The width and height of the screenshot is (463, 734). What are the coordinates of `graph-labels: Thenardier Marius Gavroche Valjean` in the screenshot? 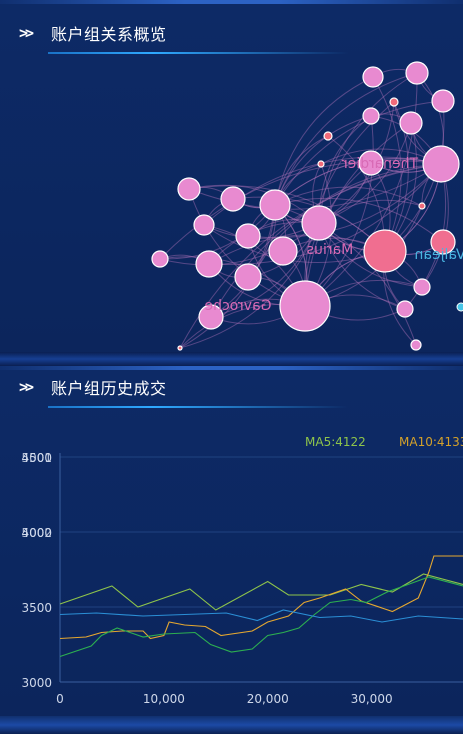 It's located at (334, 235).